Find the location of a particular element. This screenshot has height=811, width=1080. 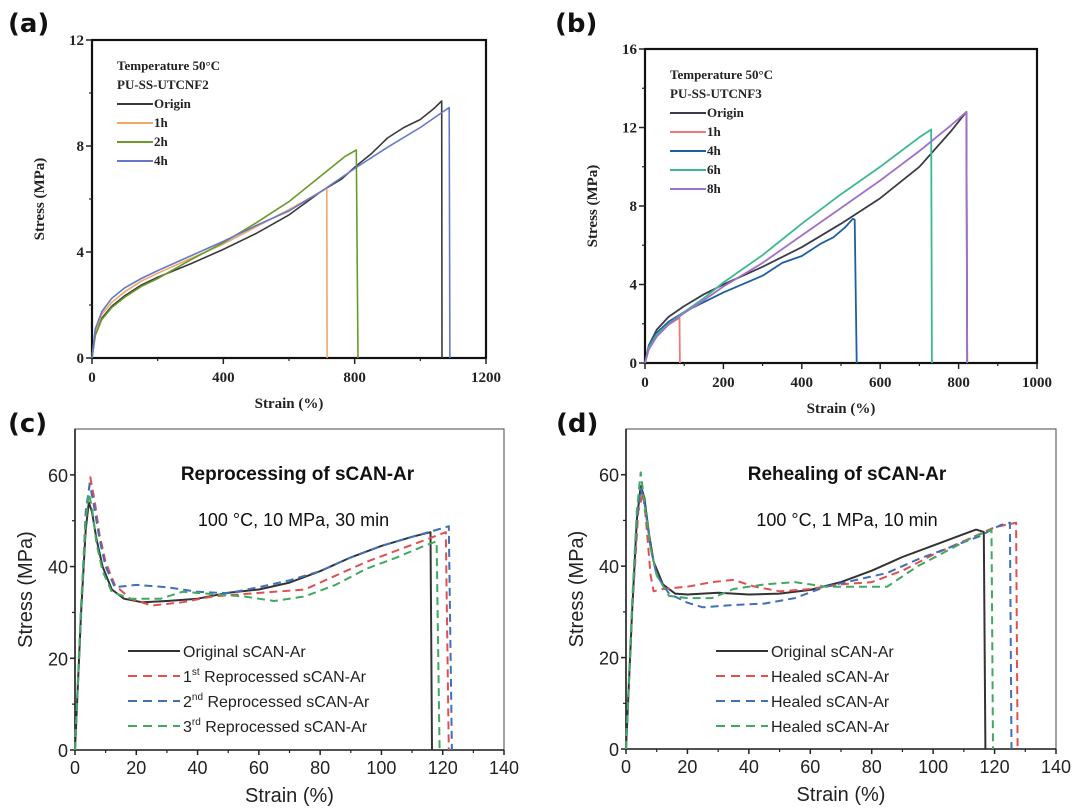

series-line-8h is located at coordinates (806, 237).